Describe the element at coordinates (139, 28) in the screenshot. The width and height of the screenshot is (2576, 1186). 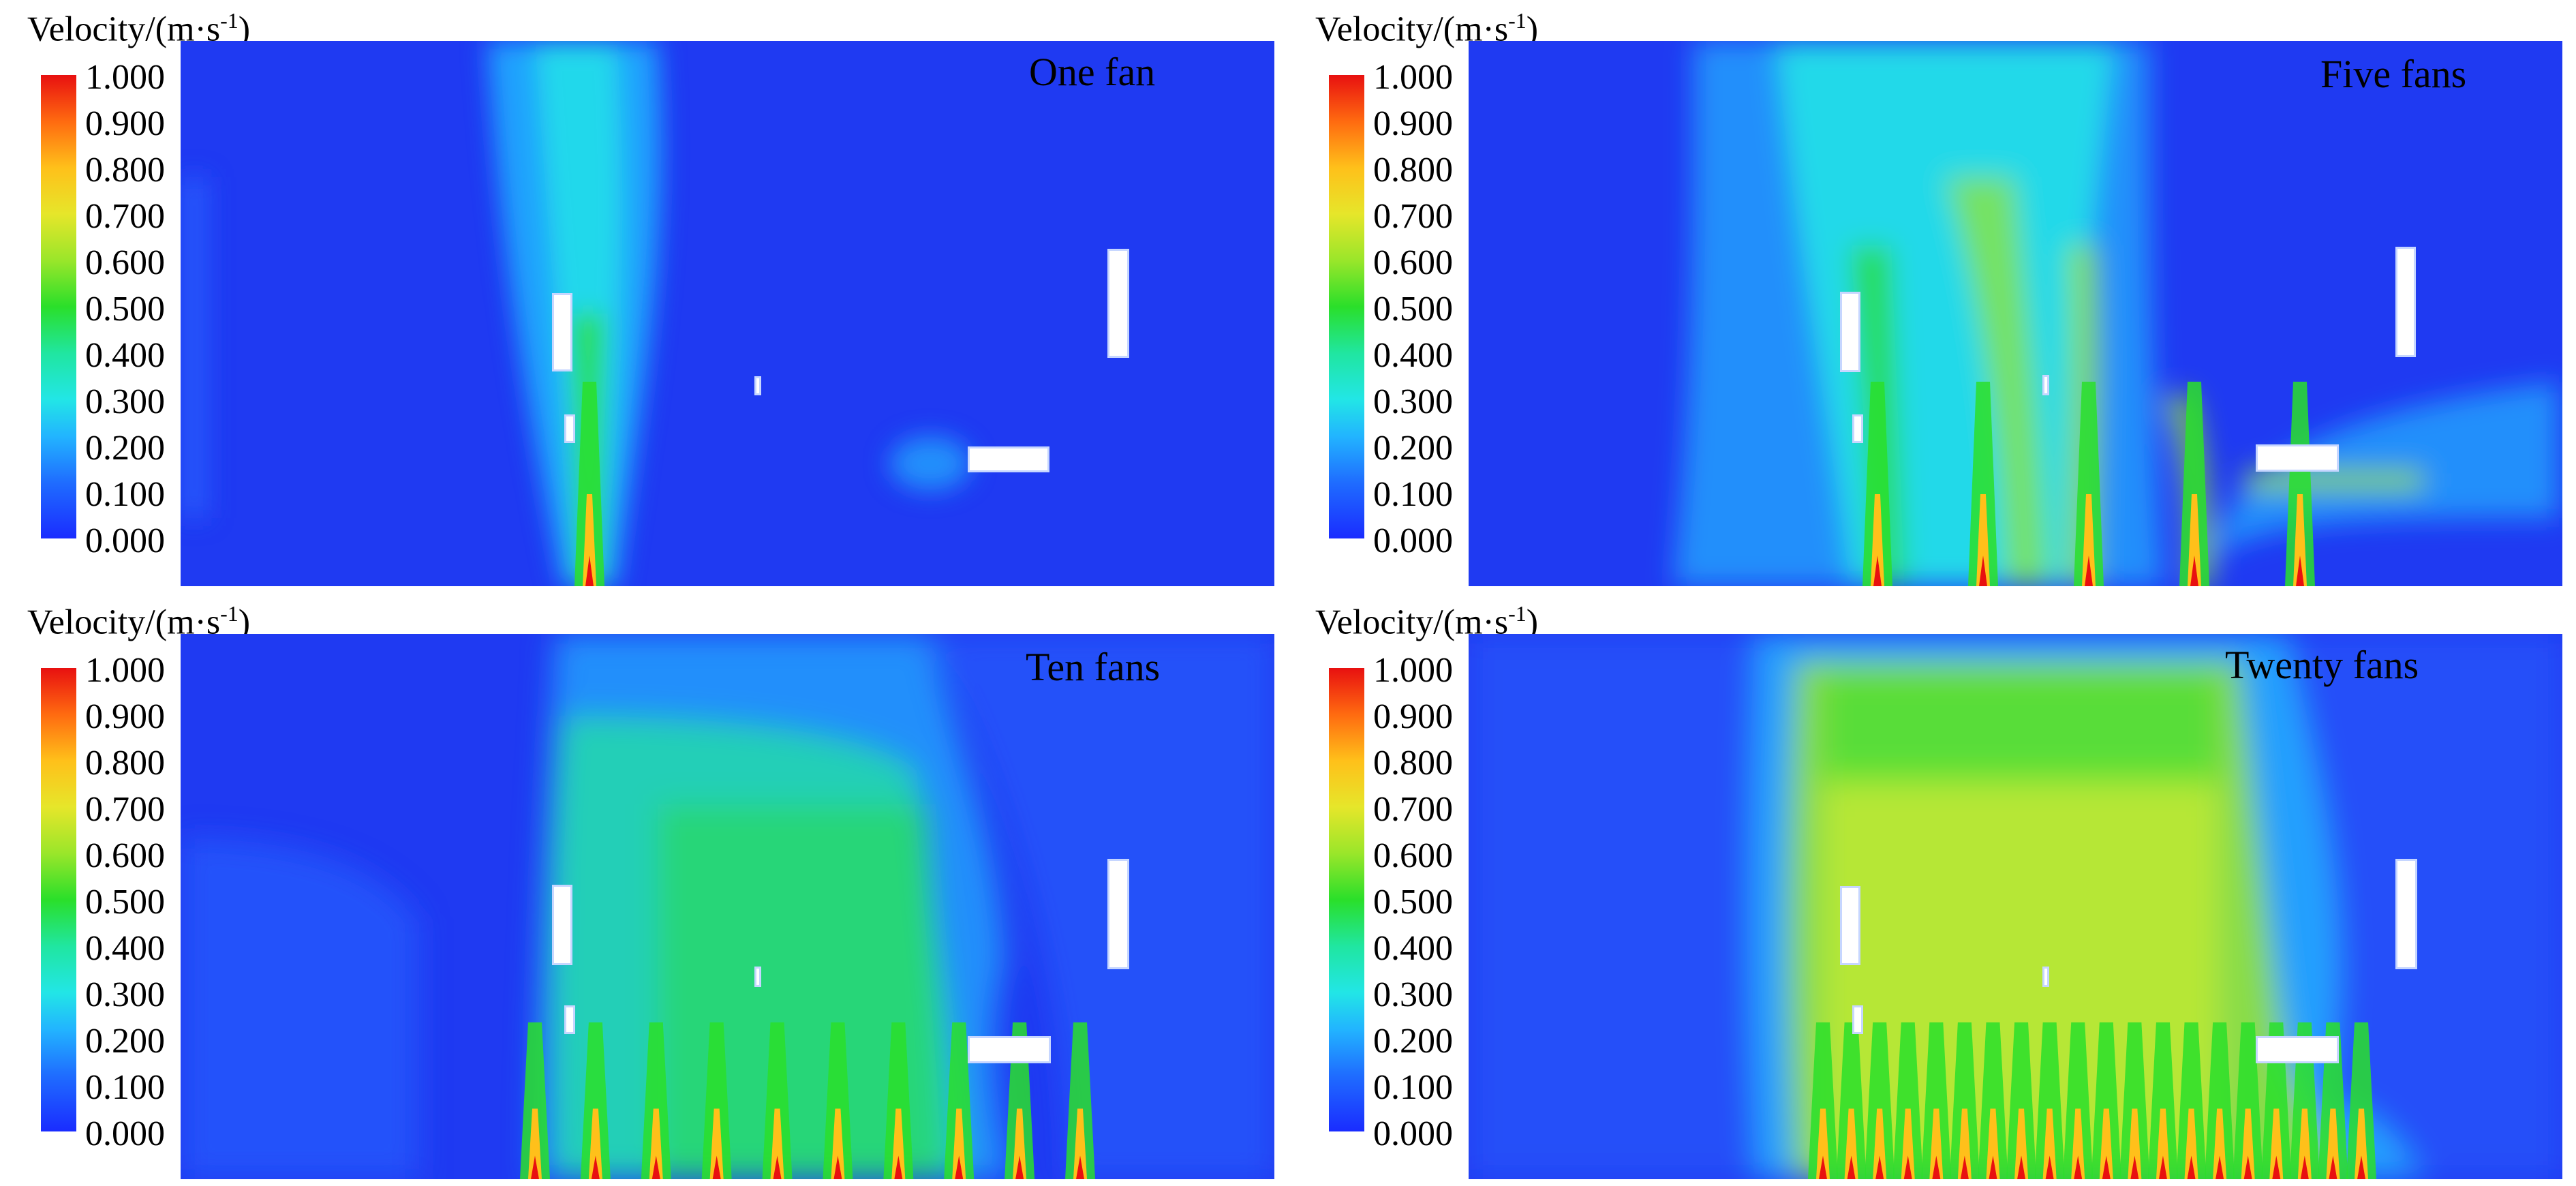
I see `colorbar-title: Velocity/(m·s-1)` at that location.